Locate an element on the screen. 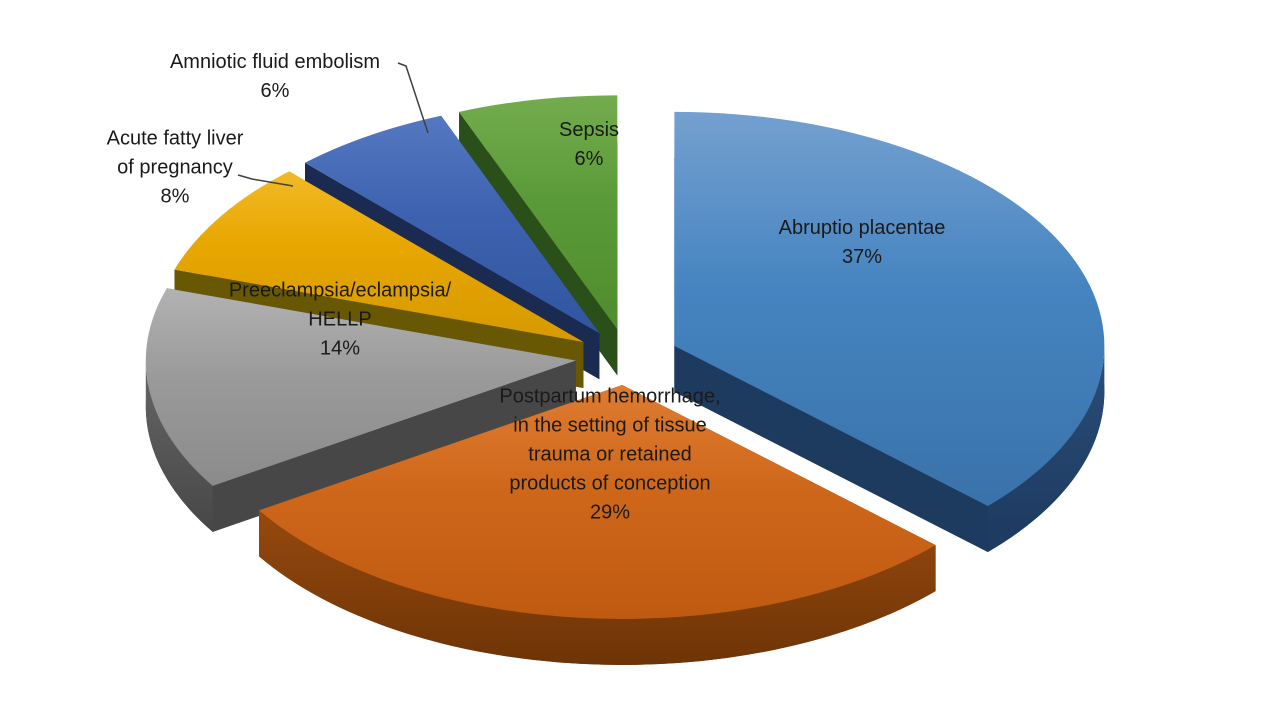 The image size is (1280, 720). slice-label-line: Postpartum hemorrhage, is located at coordinates (610, 396).